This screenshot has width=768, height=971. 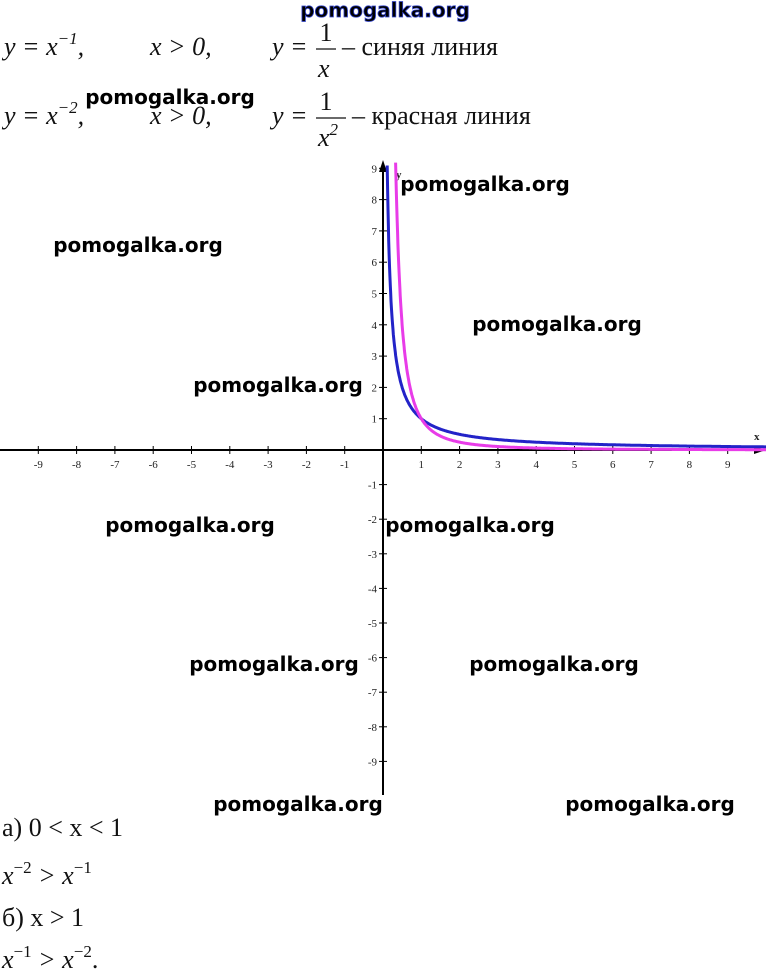 I want to click on answer-line: x−1 > x−2., so click(x=49, y=956).